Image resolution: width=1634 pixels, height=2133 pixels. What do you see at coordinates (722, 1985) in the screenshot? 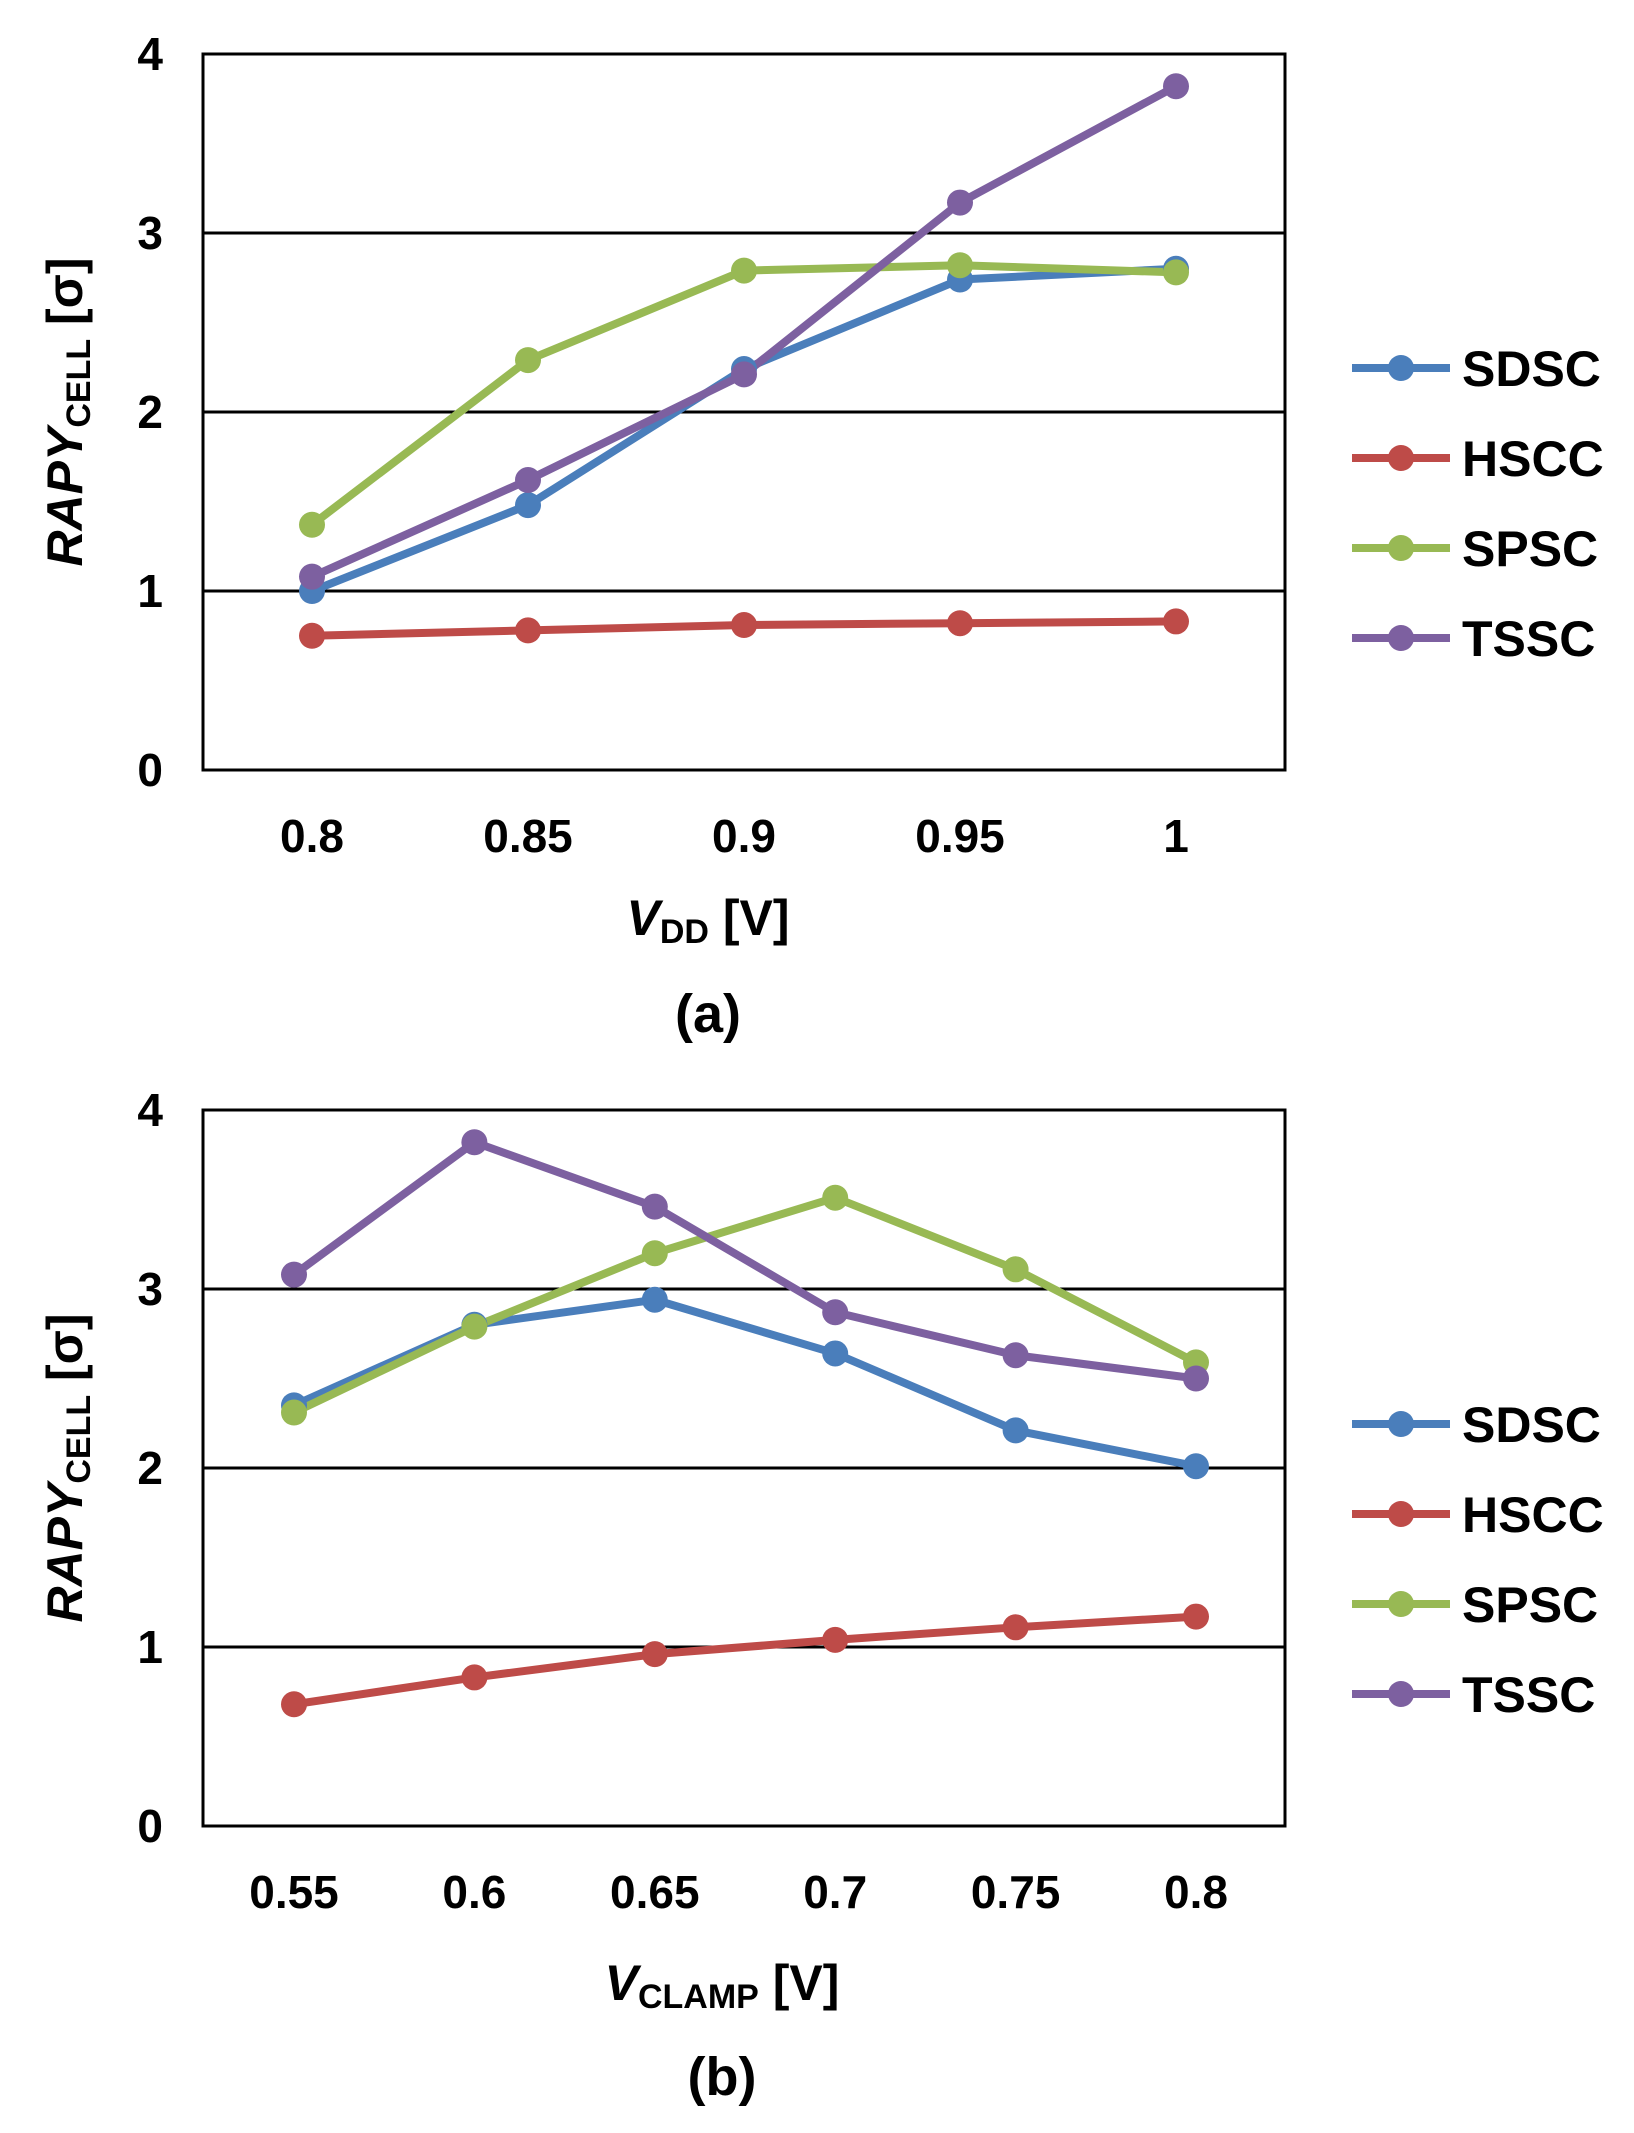
I see `x-axis-title: VCLAMP [V]` at bounding box center [722, 1985].